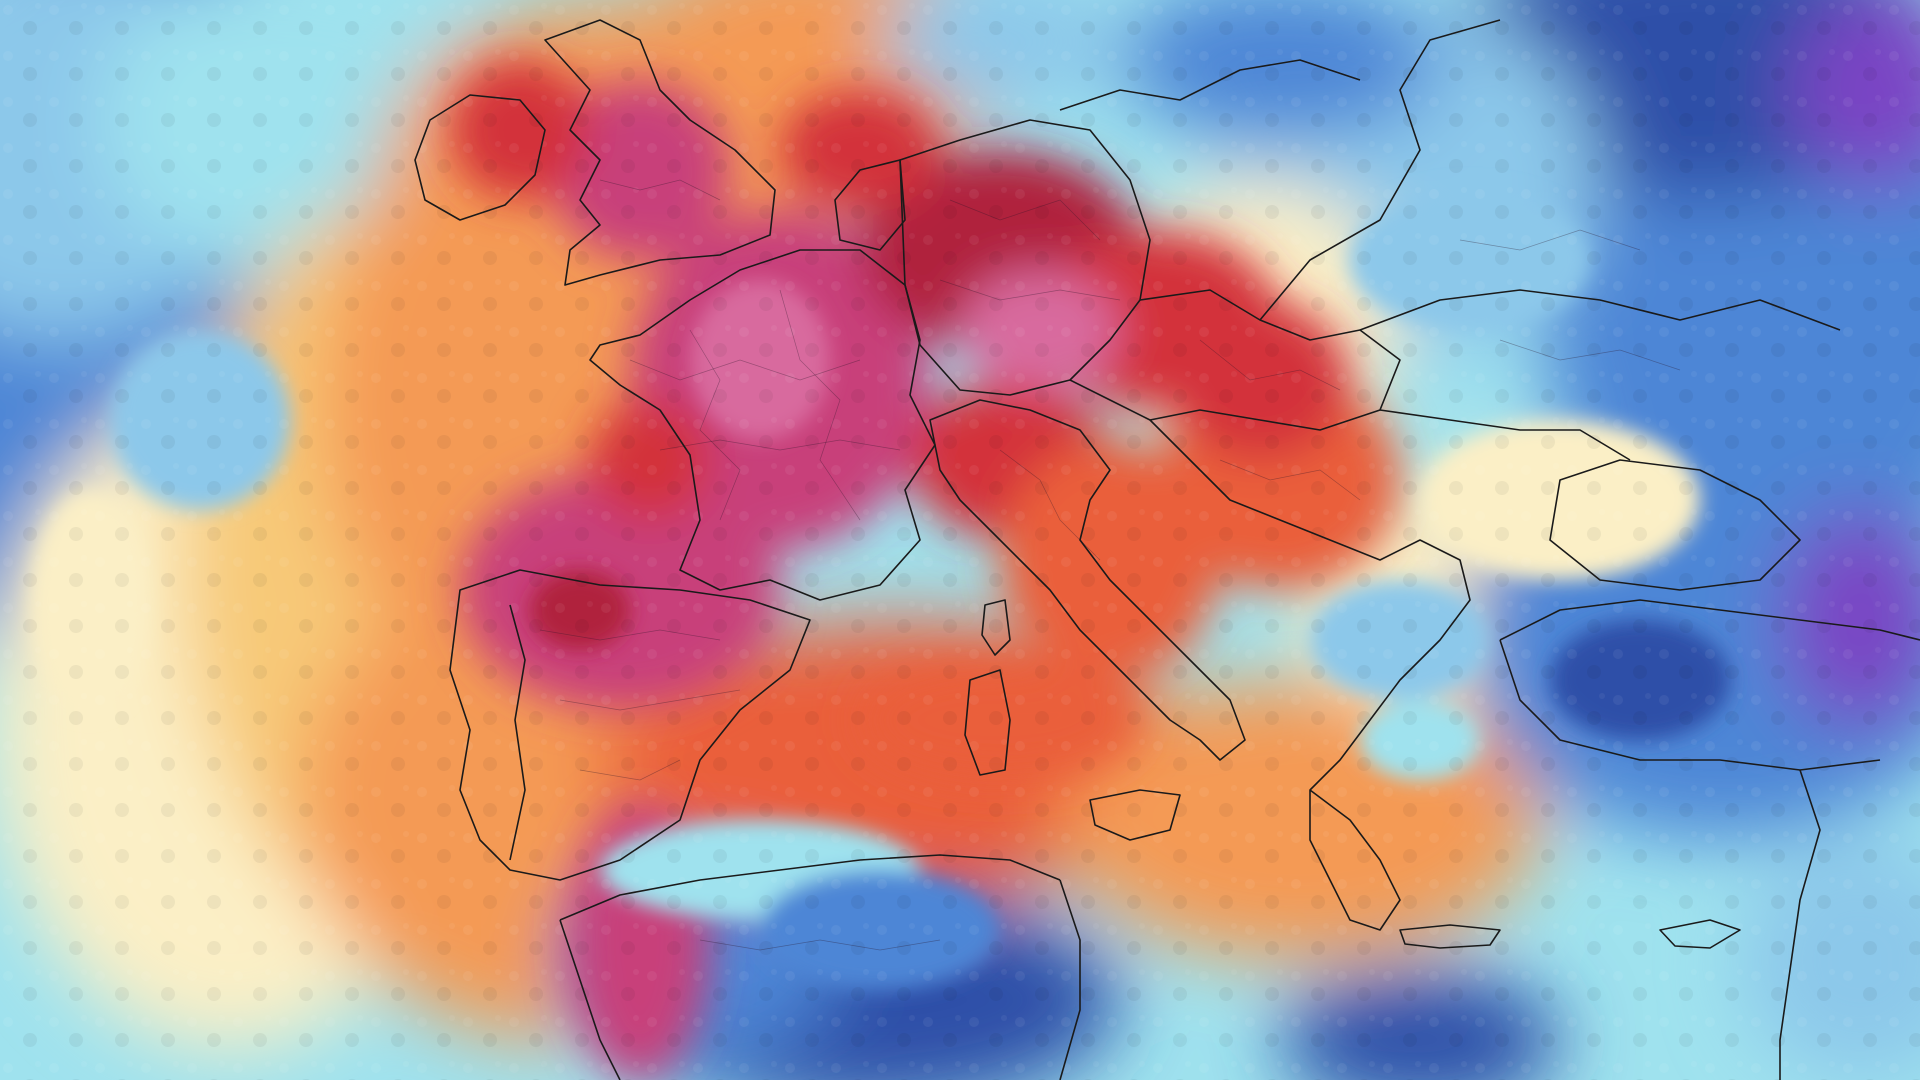 This screenshot has width=1920, height=1080. Describe the element at coordinates (1675, 525) in the screenshot. I see `black-sea-outline` at that location.